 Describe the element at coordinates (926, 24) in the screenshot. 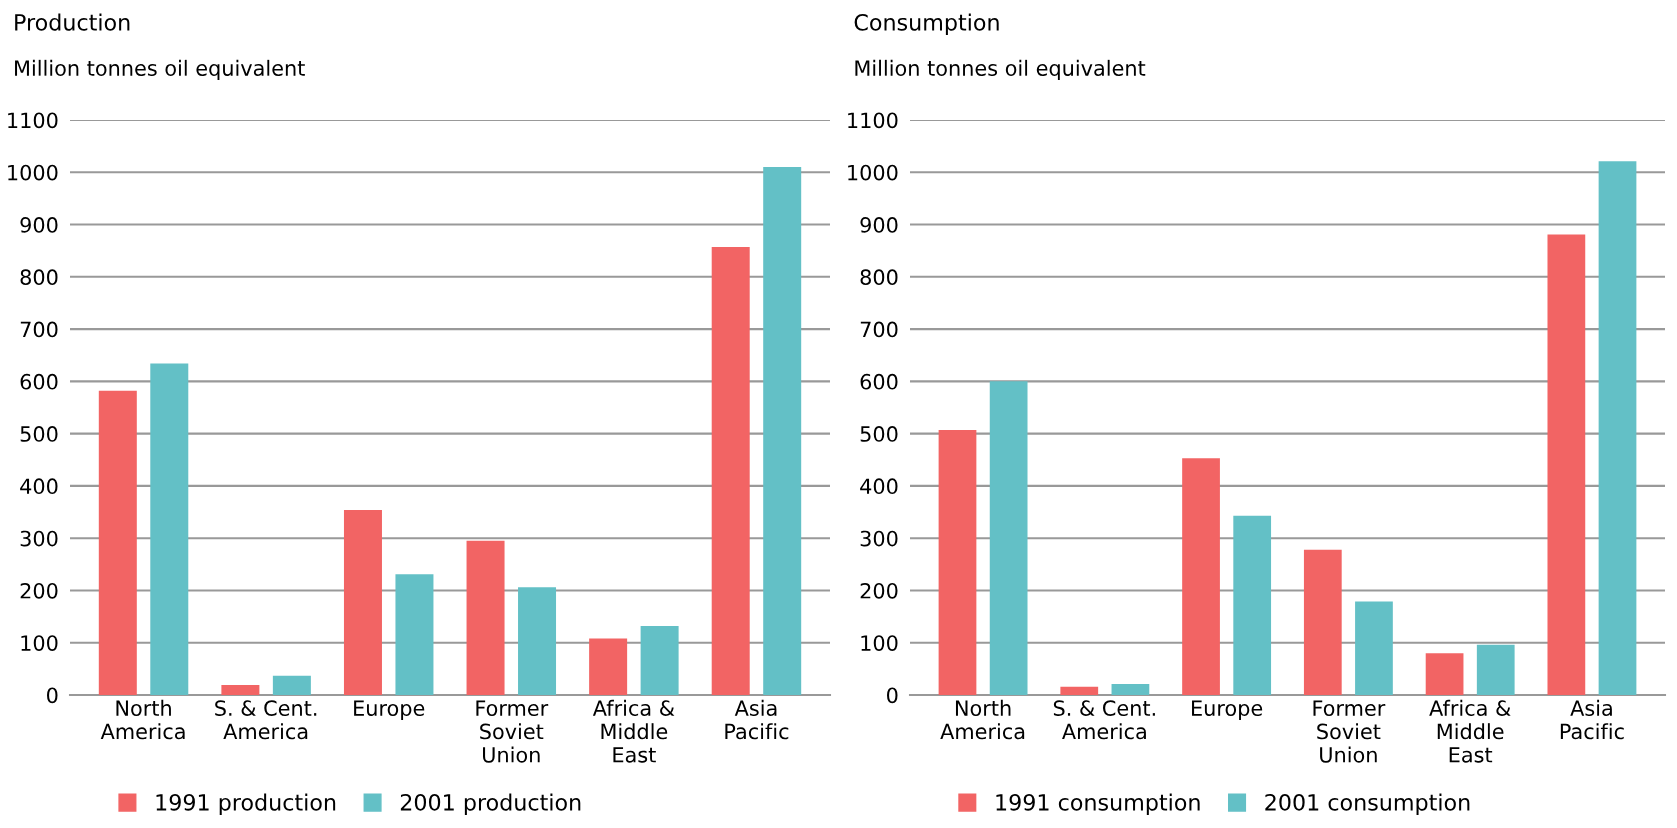

I see `chart-title: Consumption` at that location.